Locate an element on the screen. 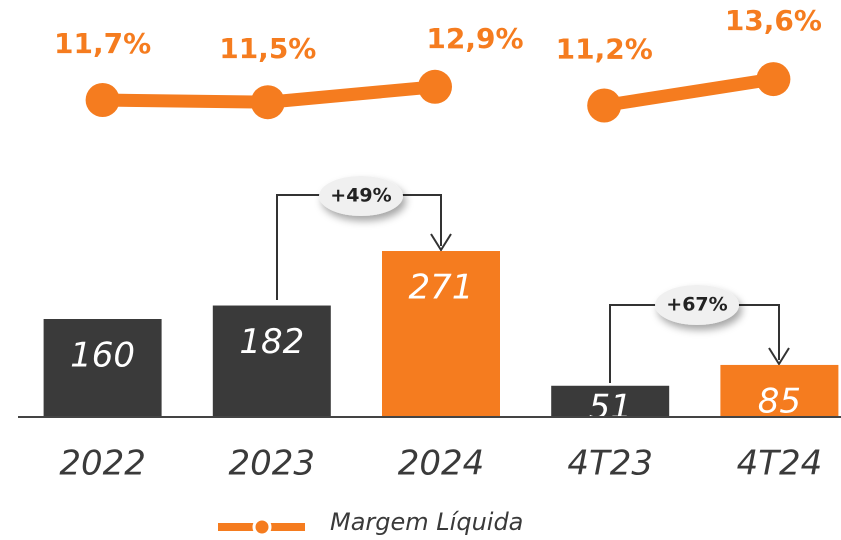 This screenshot has height=540, width=841. value-label: 182 is located at coordinates (271, 342).